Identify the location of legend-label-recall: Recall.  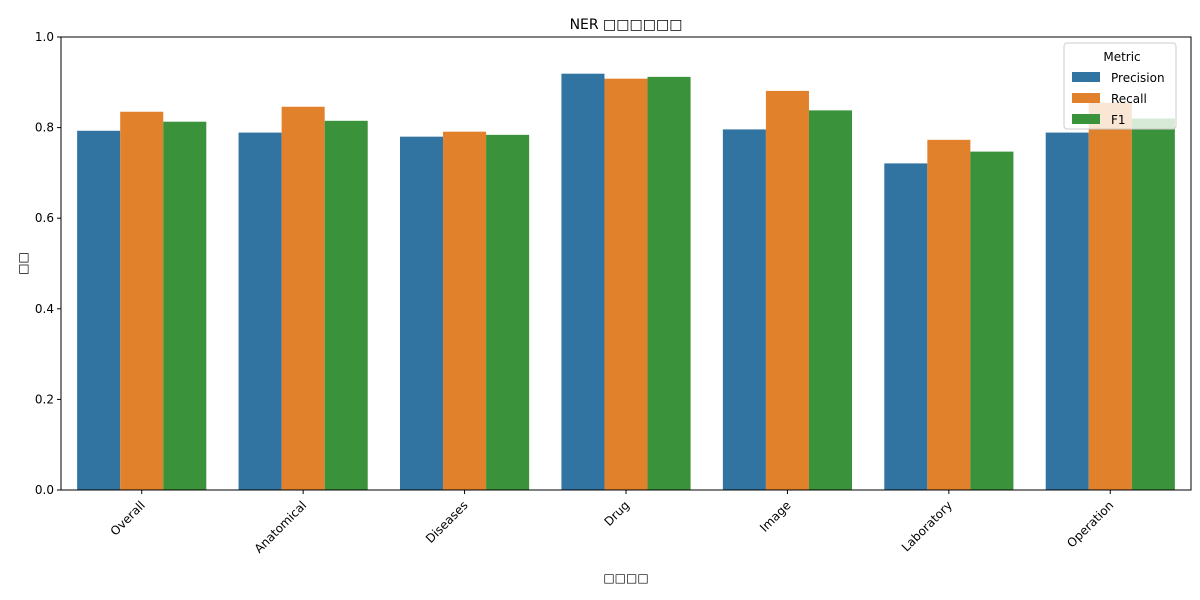
(1129, 99).